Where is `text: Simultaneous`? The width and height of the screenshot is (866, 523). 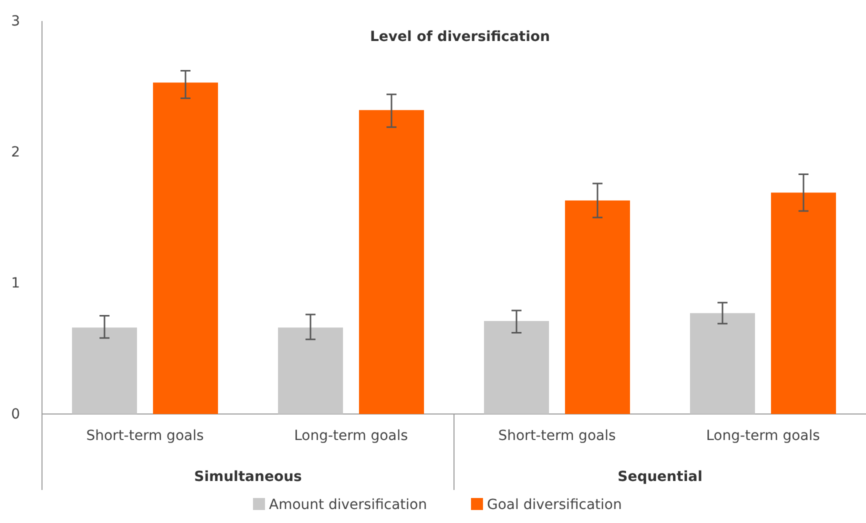 text: Simultaneous is located at coordinates (248, 477).